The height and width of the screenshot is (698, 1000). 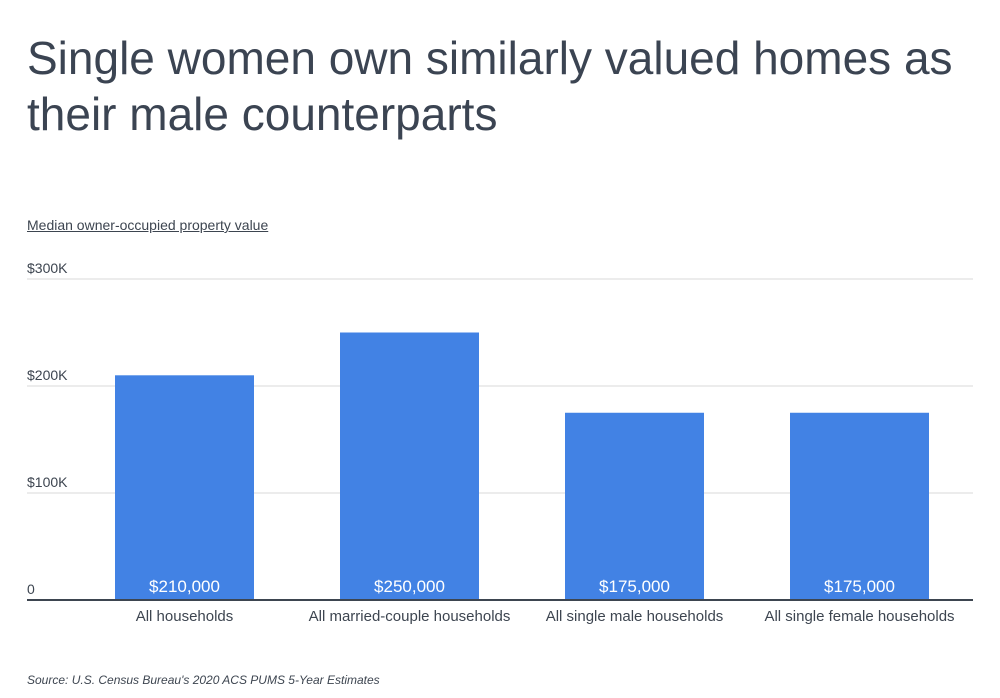 I want to click on y-tick-label: $300K, so click(x=47, y=268).